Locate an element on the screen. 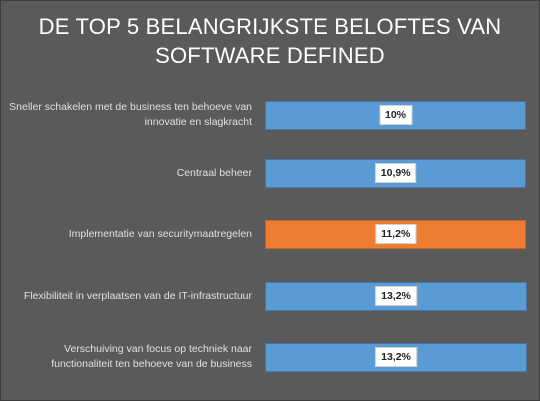  data-label: 10% is located at coordinates (396, 115).